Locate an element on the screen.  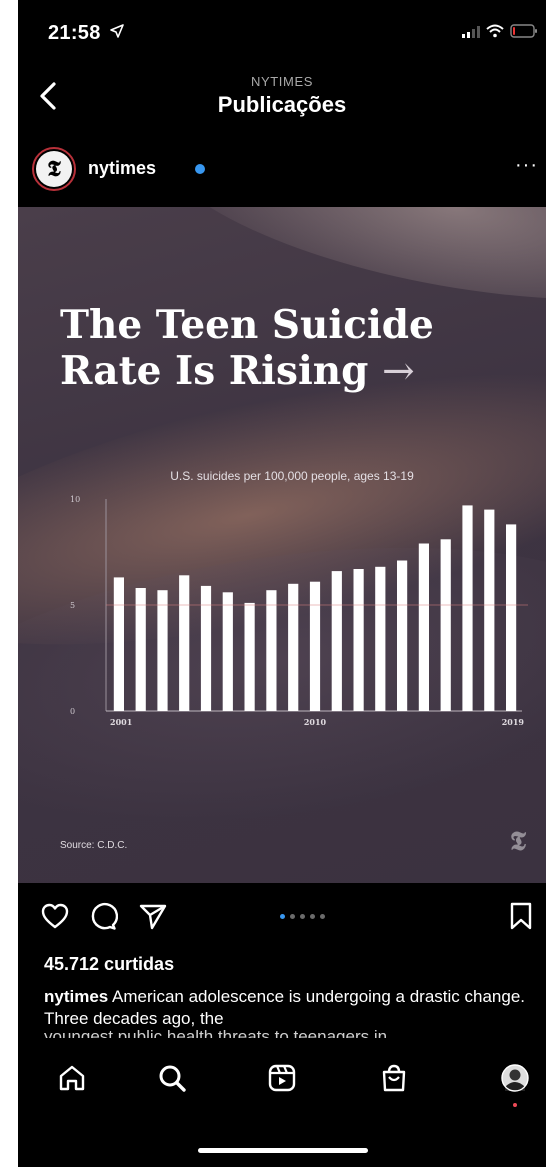
verified-badge-icon is located at coordinates (200, 169).